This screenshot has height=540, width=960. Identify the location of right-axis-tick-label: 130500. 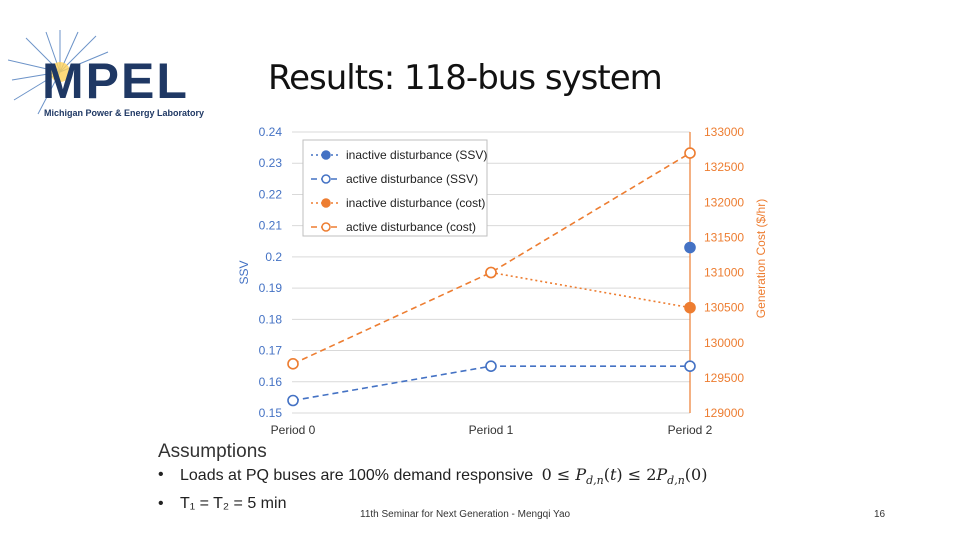
(724, 308).